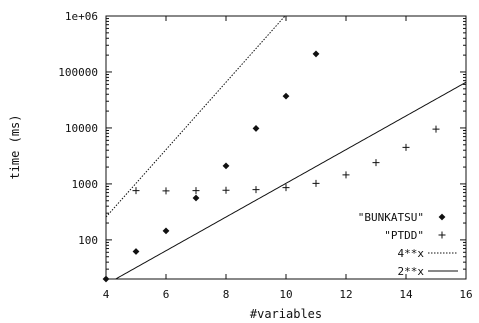 The height and width of the screenshot is (323, 479). Describe the element at coordinates (391, 217) in the screenshot. I see `legend-label: "BUNKATSU"` at that location.